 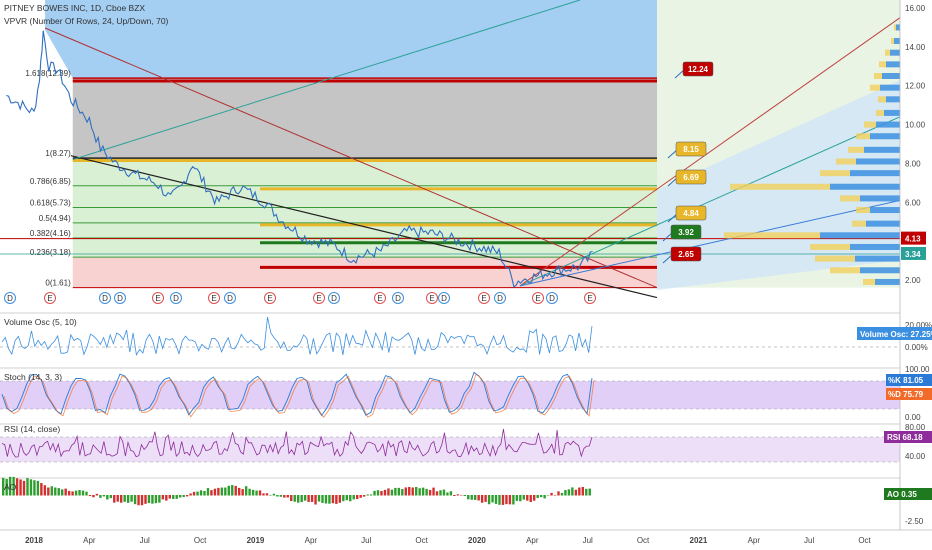 What do you see at coordinates (351, 39) in the screenshot?
I see `blue-zone` at bounding box center [351, 39].